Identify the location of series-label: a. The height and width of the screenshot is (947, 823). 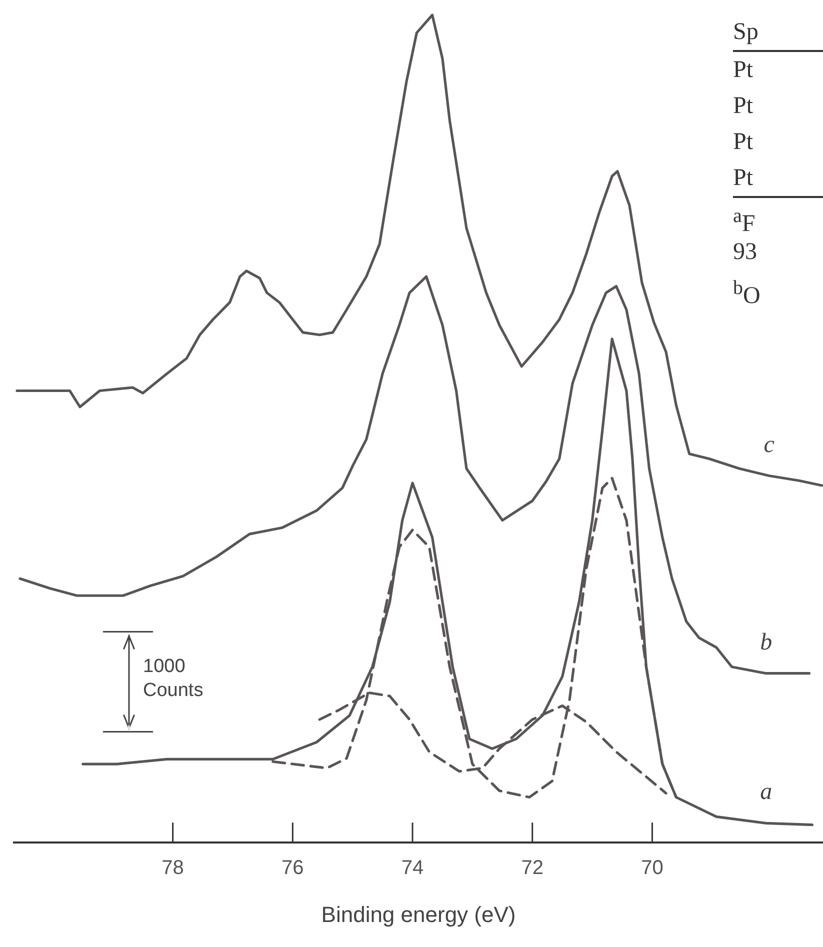
(766, 792).